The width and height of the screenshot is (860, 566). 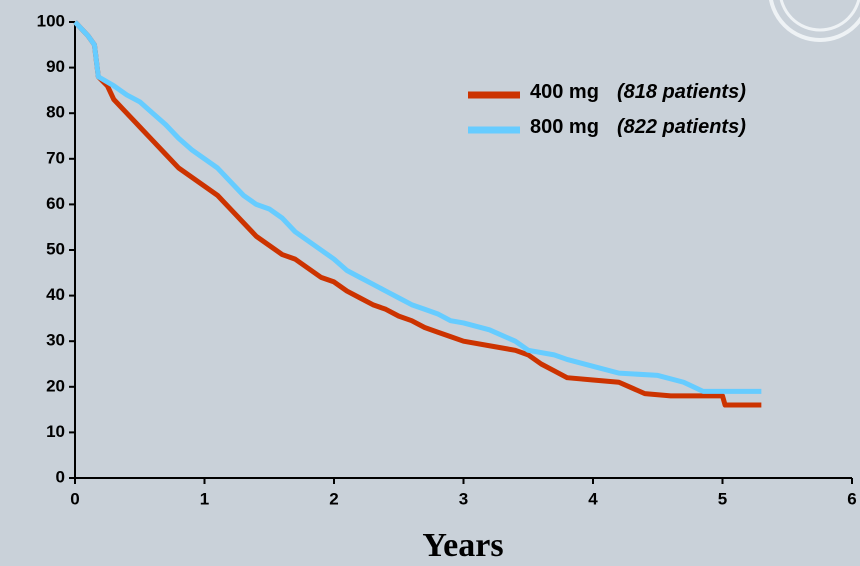 I want to click on x-tick-label: 3, so click(x=463, y=498).